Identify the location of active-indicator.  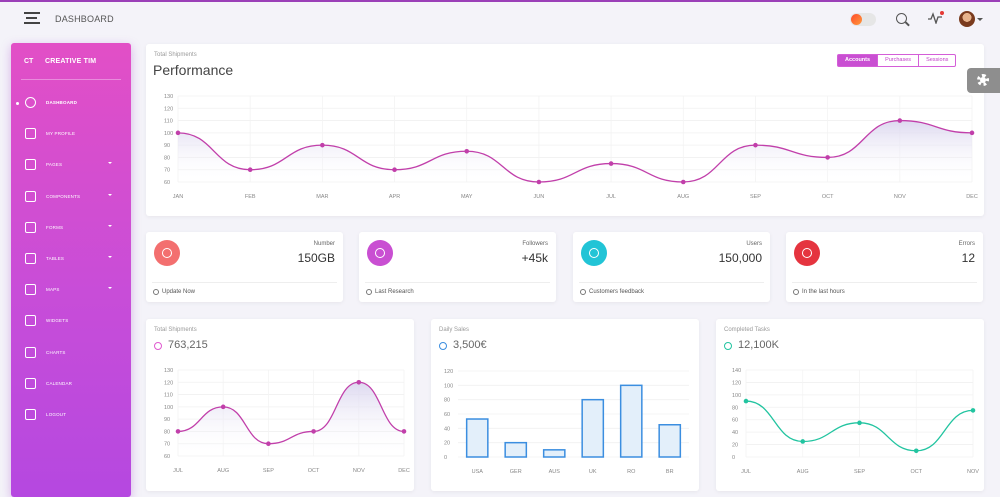
(17, 103).